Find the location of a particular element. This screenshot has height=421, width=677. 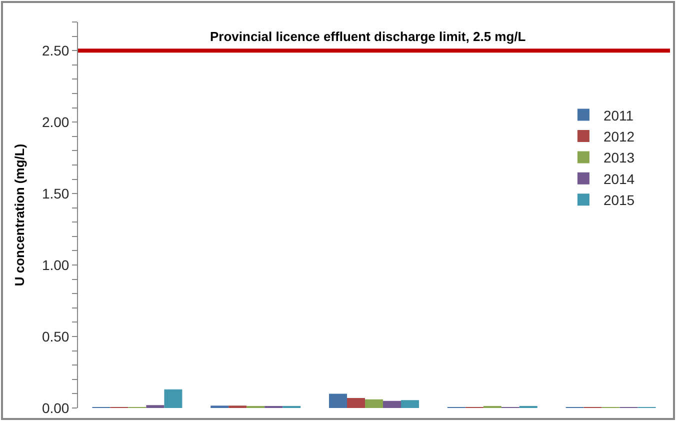

legend-label: 2011 is located at coordinates (618, 115).